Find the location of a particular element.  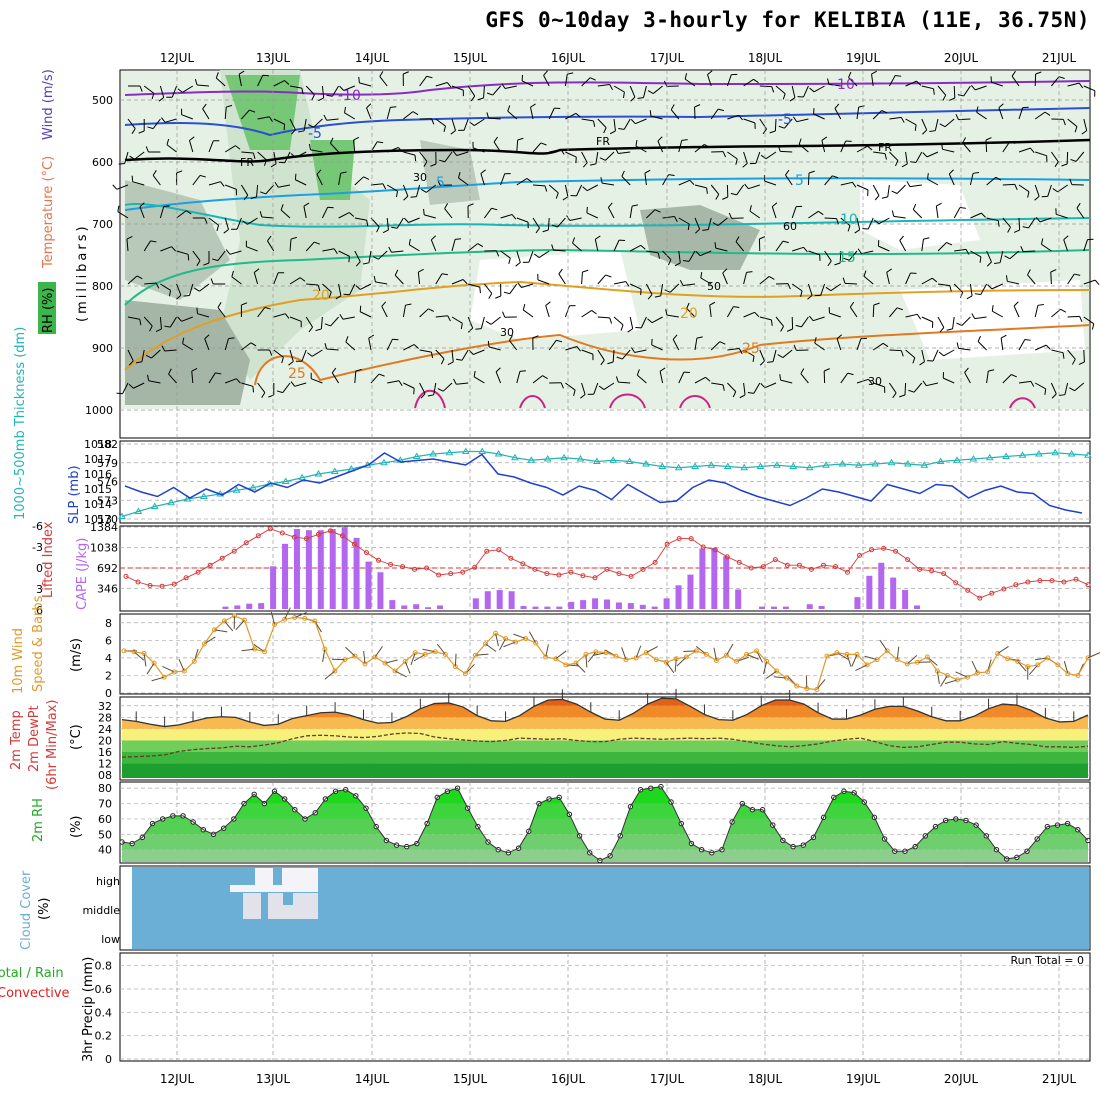

date-label-top: 15JUL is located at coordinates (470, 58).